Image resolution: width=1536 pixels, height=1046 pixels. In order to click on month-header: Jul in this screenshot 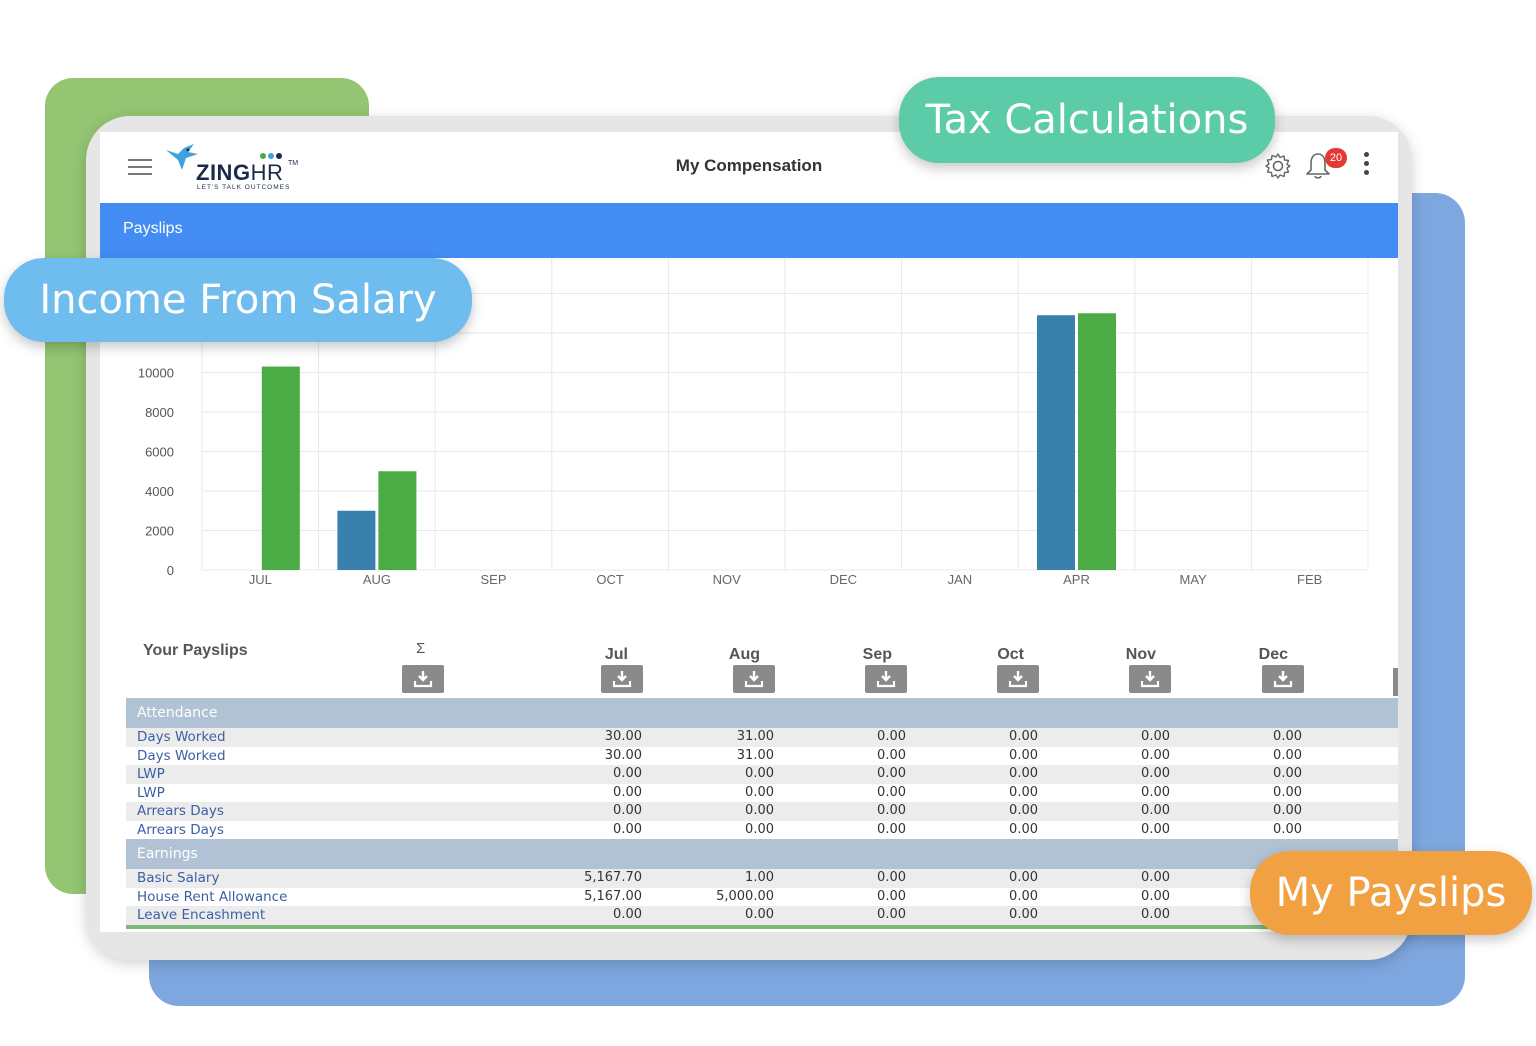, I will do `click(616, 654)`.